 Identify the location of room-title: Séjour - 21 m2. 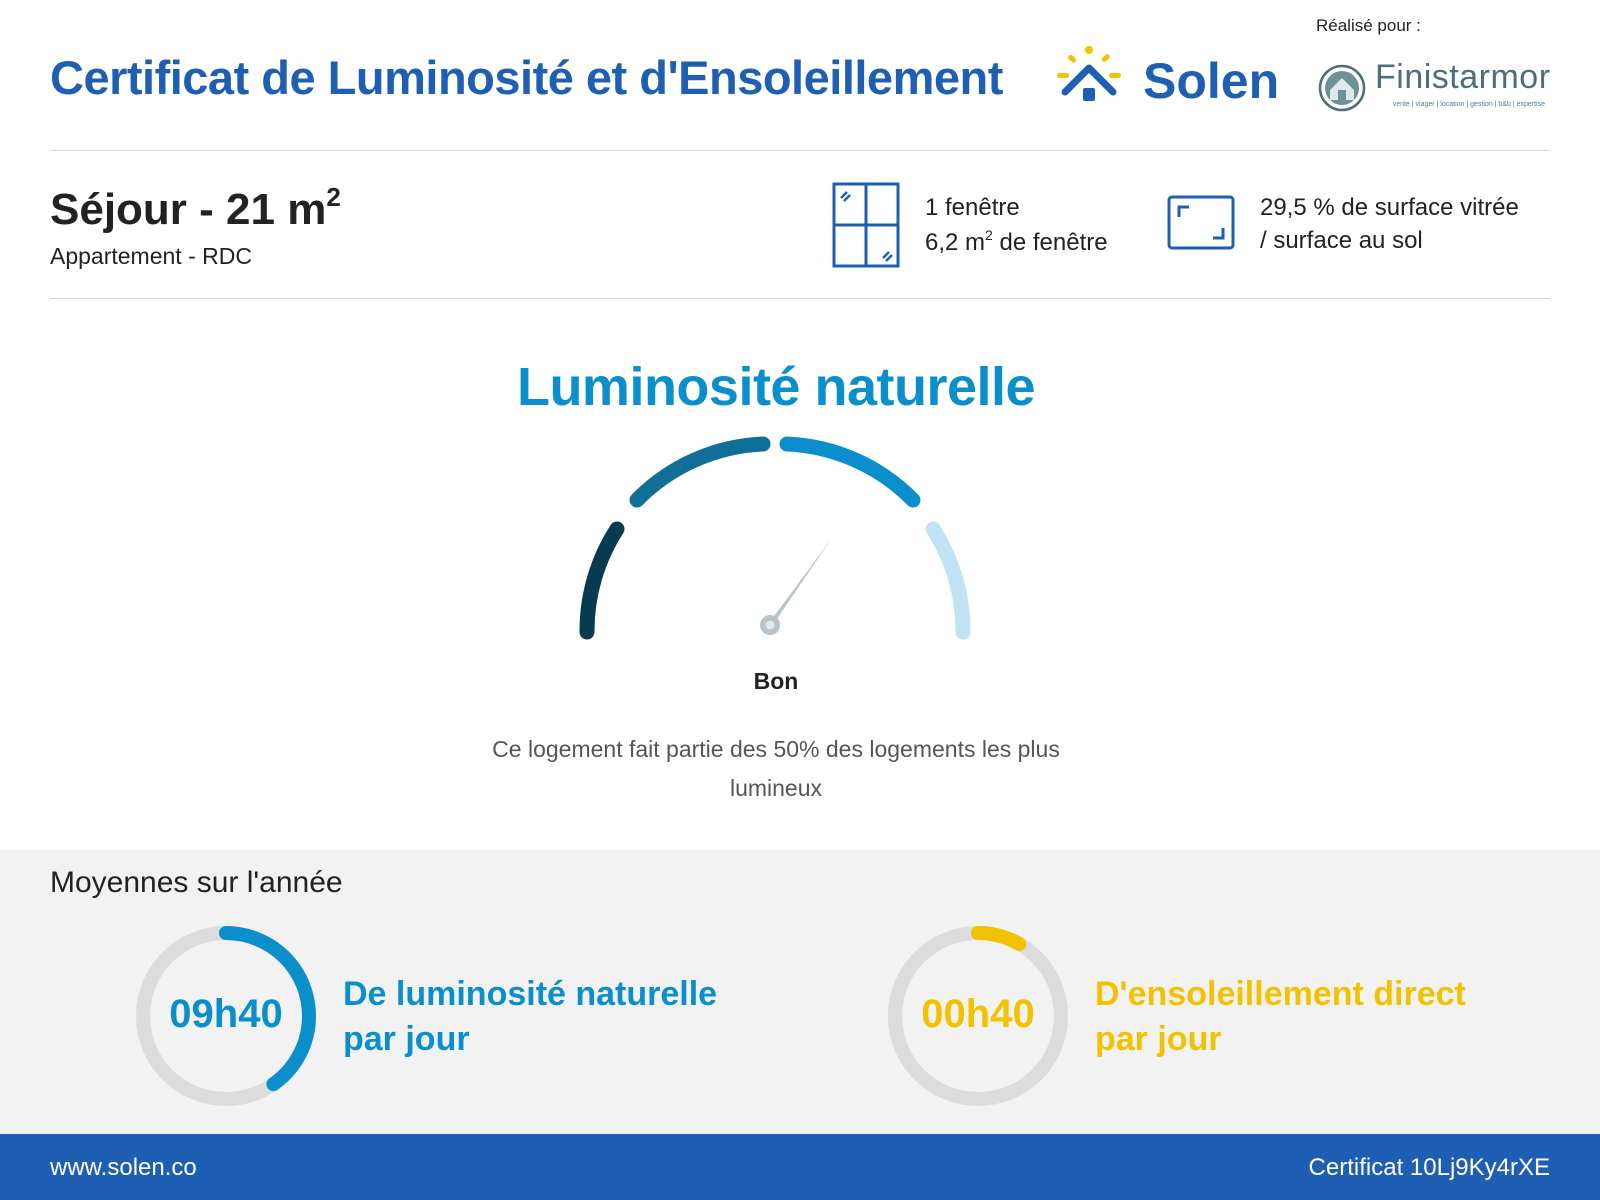
(195, 208).